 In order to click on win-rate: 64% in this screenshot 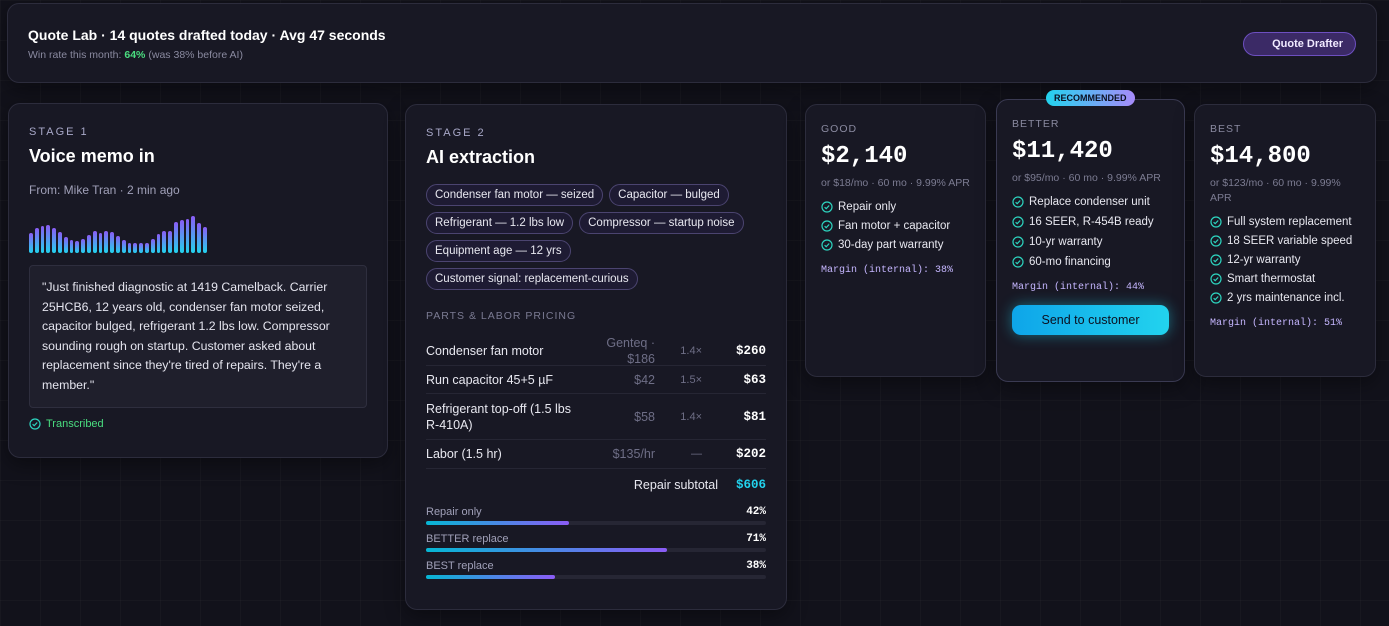, I will do `click(135, 55)`.